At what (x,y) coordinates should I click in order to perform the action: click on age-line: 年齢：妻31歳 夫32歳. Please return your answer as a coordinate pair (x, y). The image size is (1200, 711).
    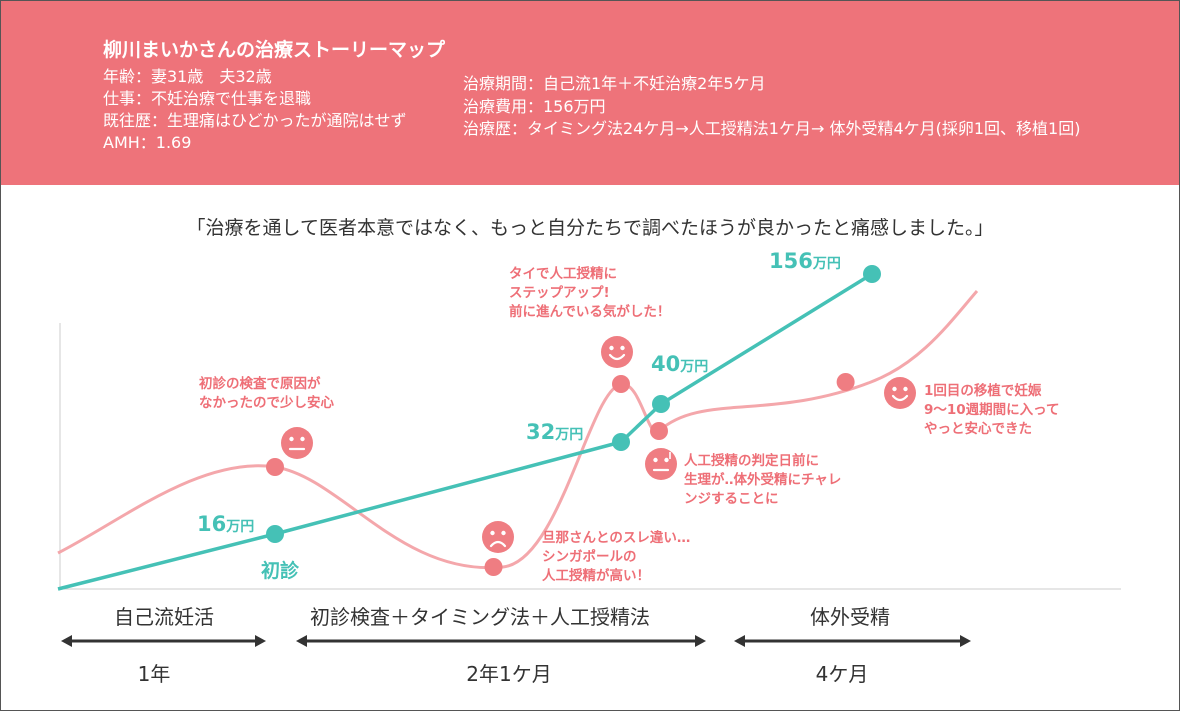
    Looking at the image, I should click on (187, 76).